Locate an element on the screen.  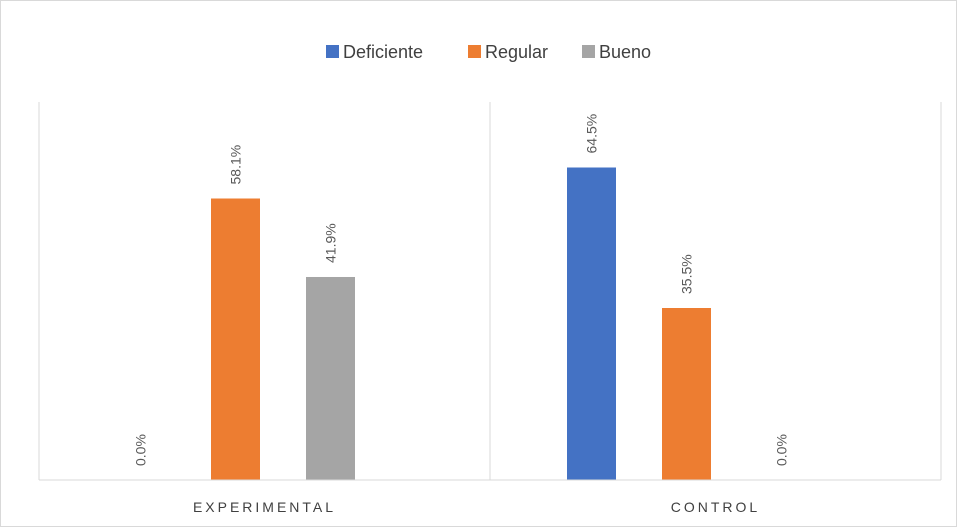
category-label-control: CONTROL is located at coordinates (715, 507).